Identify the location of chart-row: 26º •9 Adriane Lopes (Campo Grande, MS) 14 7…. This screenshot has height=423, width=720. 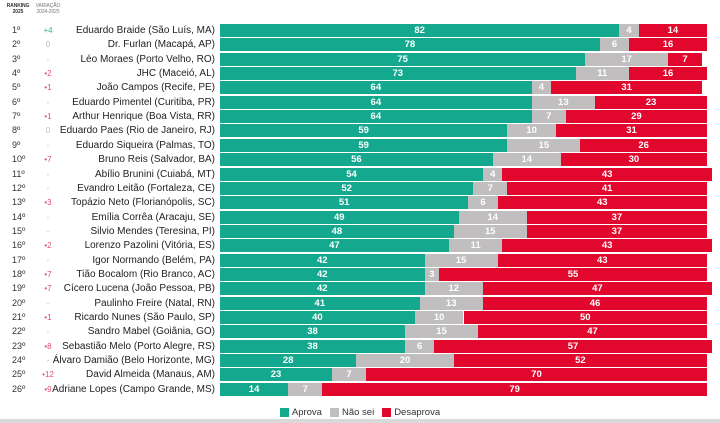
(360, 389).